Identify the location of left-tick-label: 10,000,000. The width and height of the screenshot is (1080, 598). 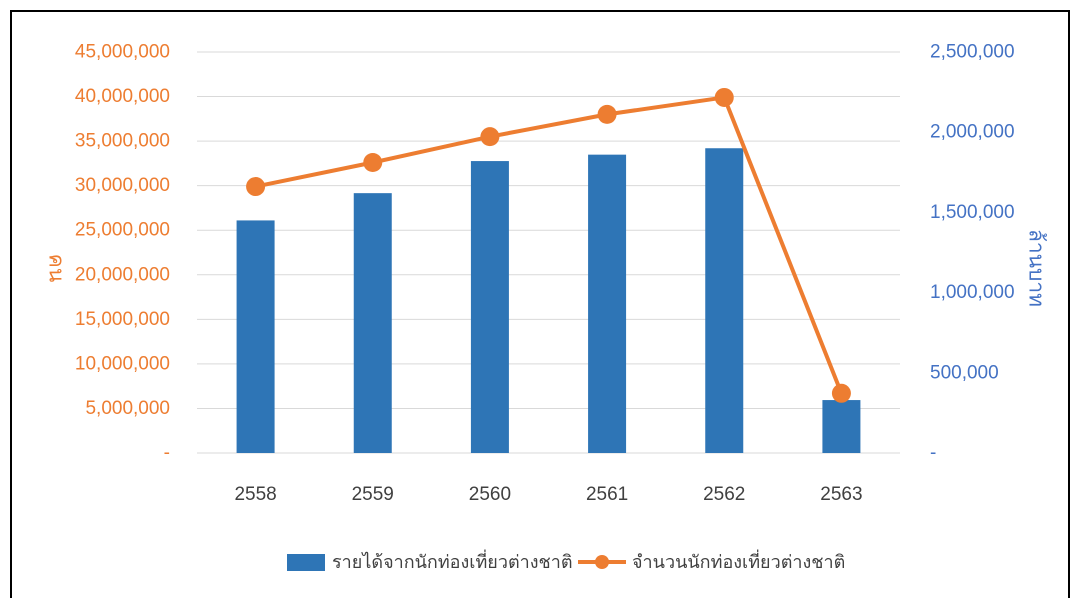
(122, 363).